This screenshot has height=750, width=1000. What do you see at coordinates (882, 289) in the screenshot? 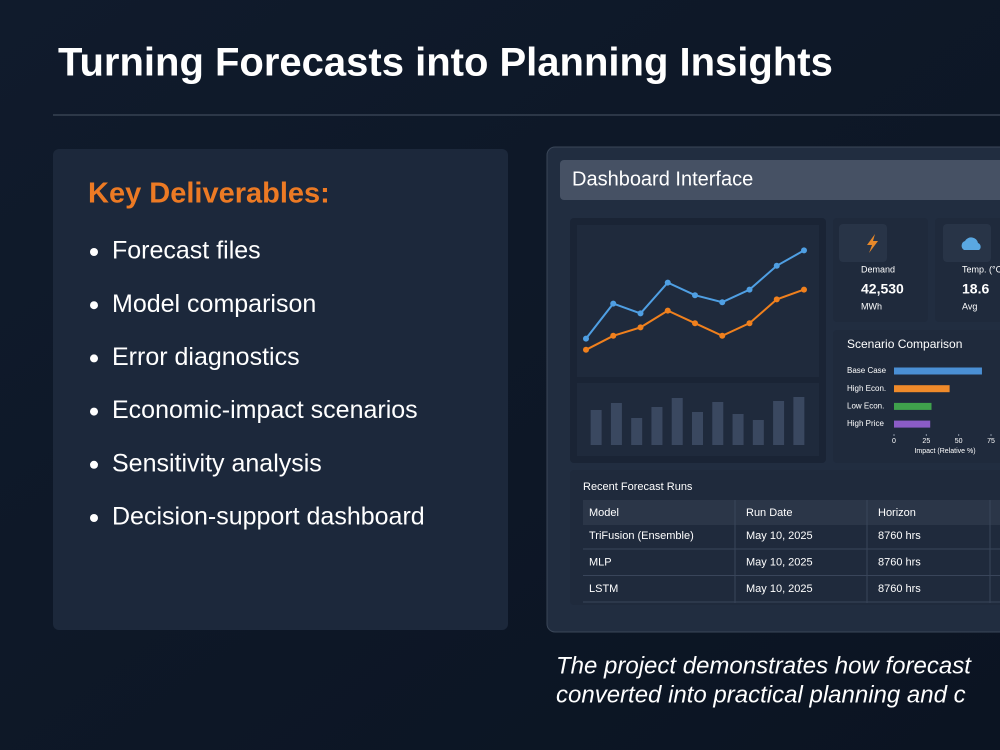
I see `kpi-value: 42,530` at bounding box center [882, 289].